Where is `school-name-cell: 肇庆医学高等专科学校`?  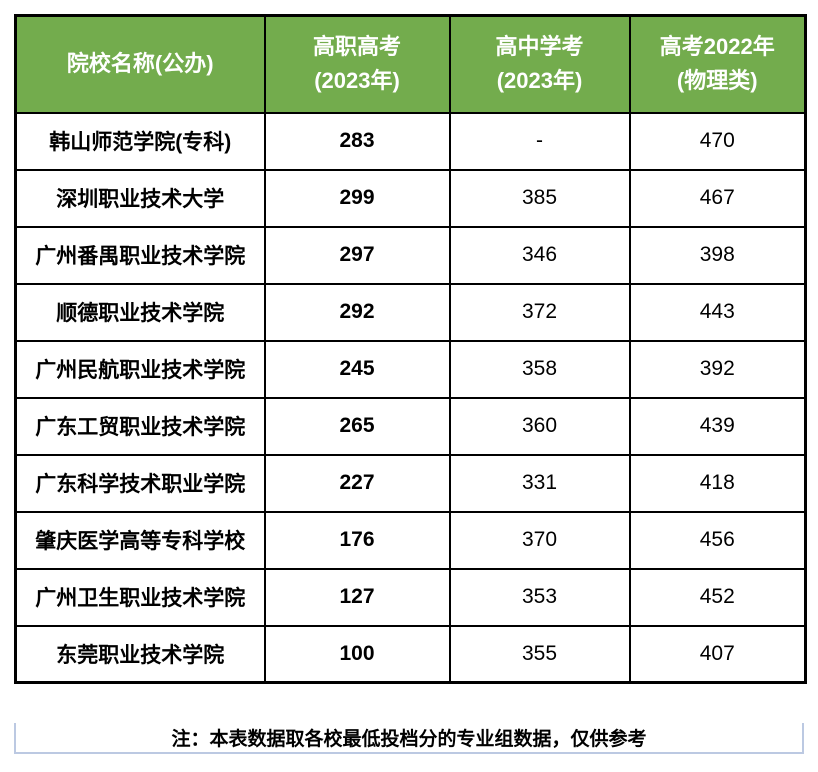 school-name-cell: 肇庆医学高等专科学校 is located at coordinates (140, 540).